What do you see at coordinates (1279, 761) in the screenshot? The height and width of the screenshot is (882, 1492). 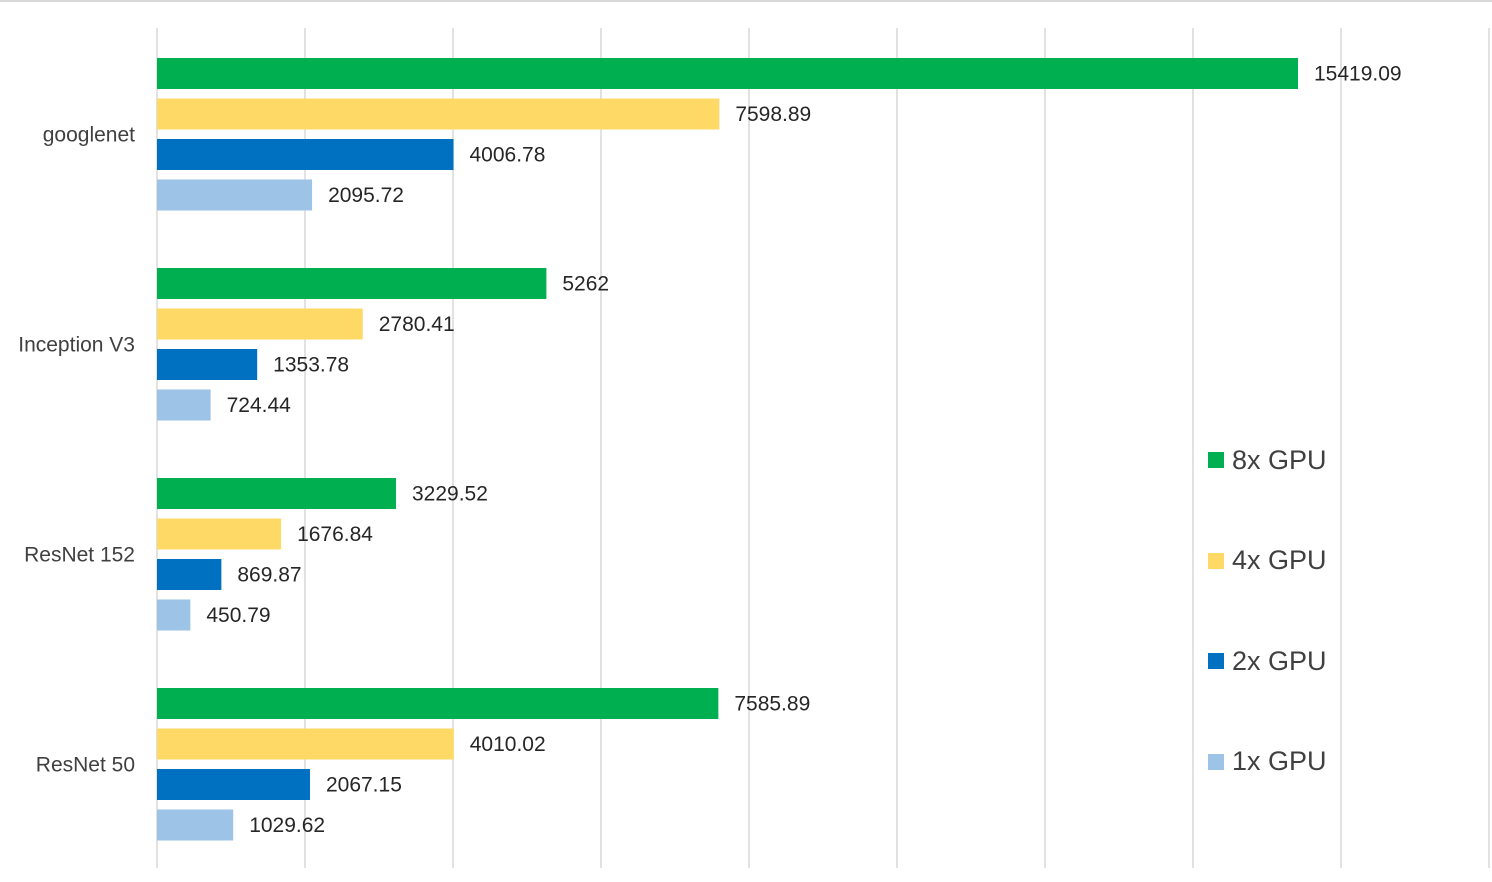 I see `legend-label-1x-gpu: 1x GPU` at bounding box center [1279, 761].